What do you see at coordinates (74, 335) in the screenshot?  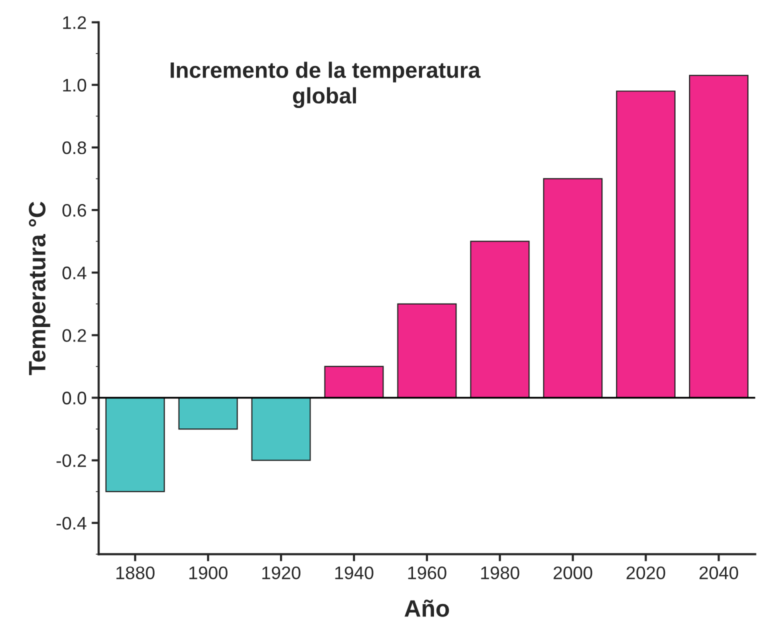 I see `y-tick-label: 0.2` at bounding box center [74, 335].